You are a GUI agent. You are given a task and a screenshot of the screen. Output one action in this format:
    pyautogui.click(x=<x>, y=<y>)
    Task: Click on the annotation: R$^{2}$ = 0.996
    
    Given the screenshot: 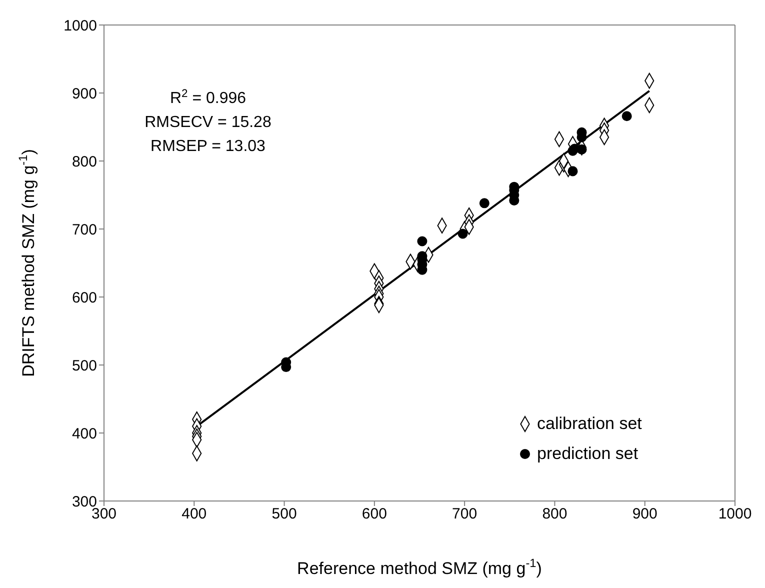 What is the action you would take?
    pyautogui.click(x=208, y=97)
    